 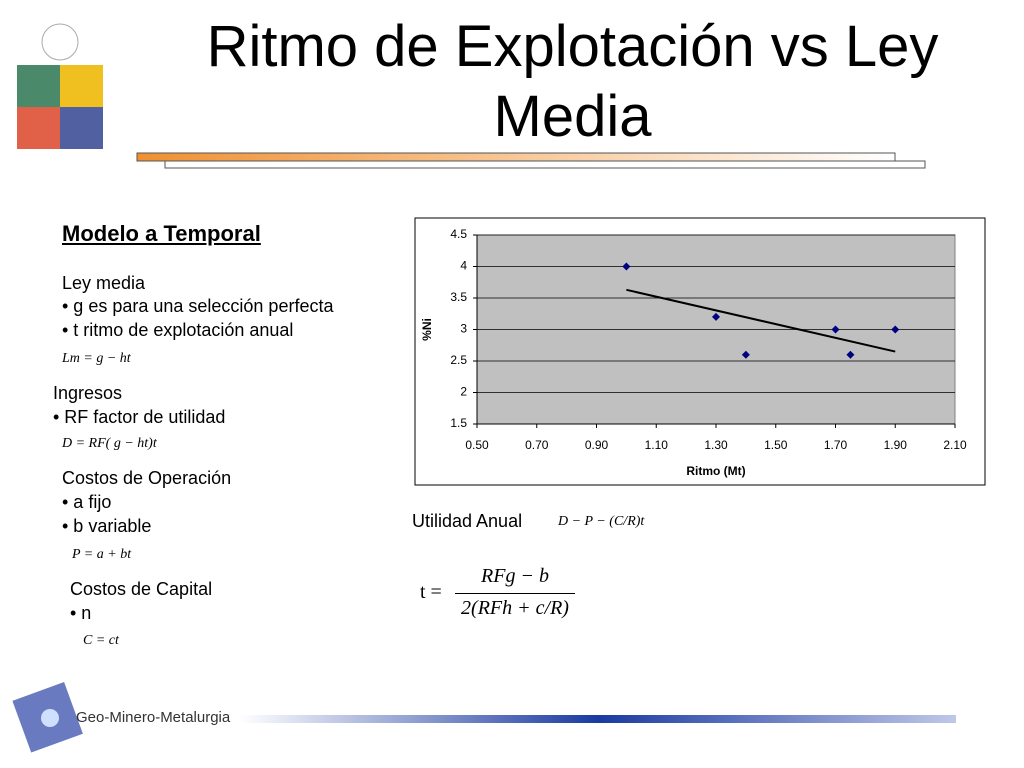 I want to click on y-axis-label: %Ni, so click(x=427, y=329).